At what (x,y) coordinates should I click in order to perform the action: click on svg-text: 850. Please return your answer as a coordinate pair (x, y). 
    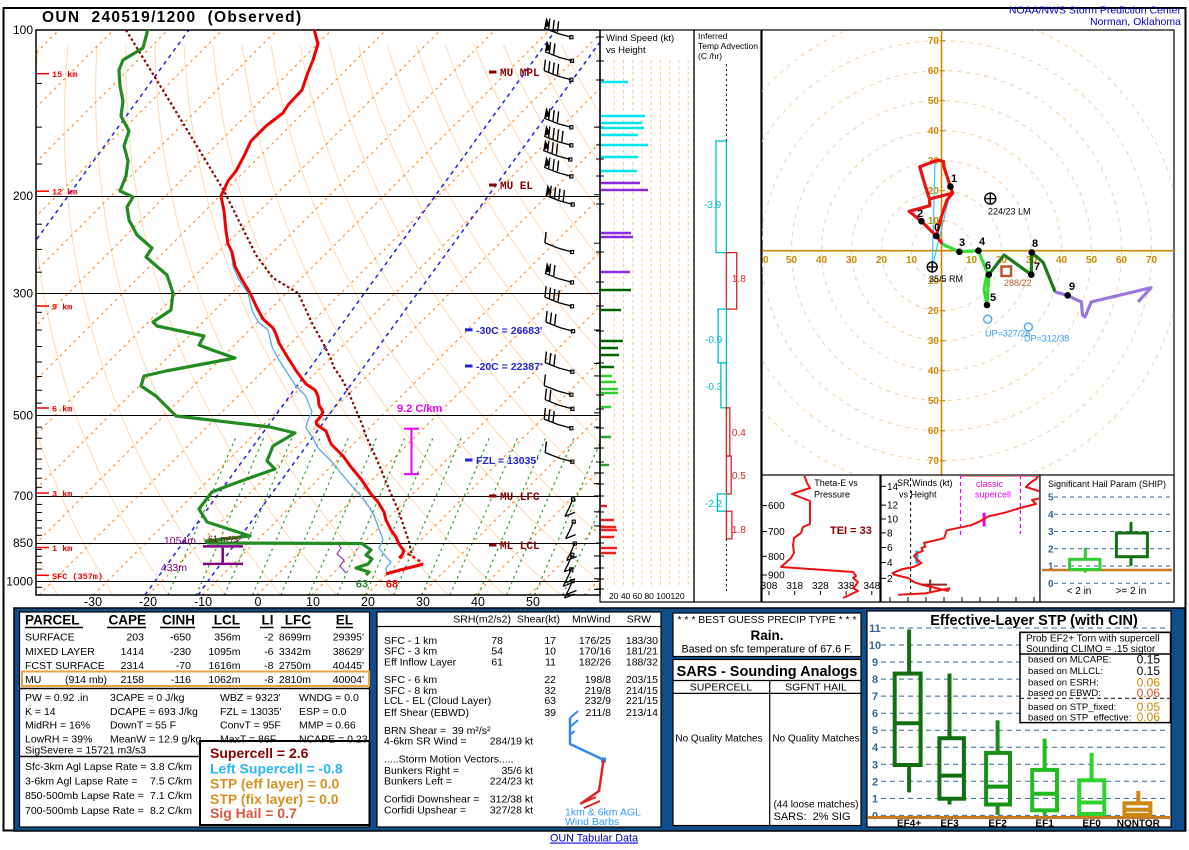
    Looking at the image, I should click on (23, 543).